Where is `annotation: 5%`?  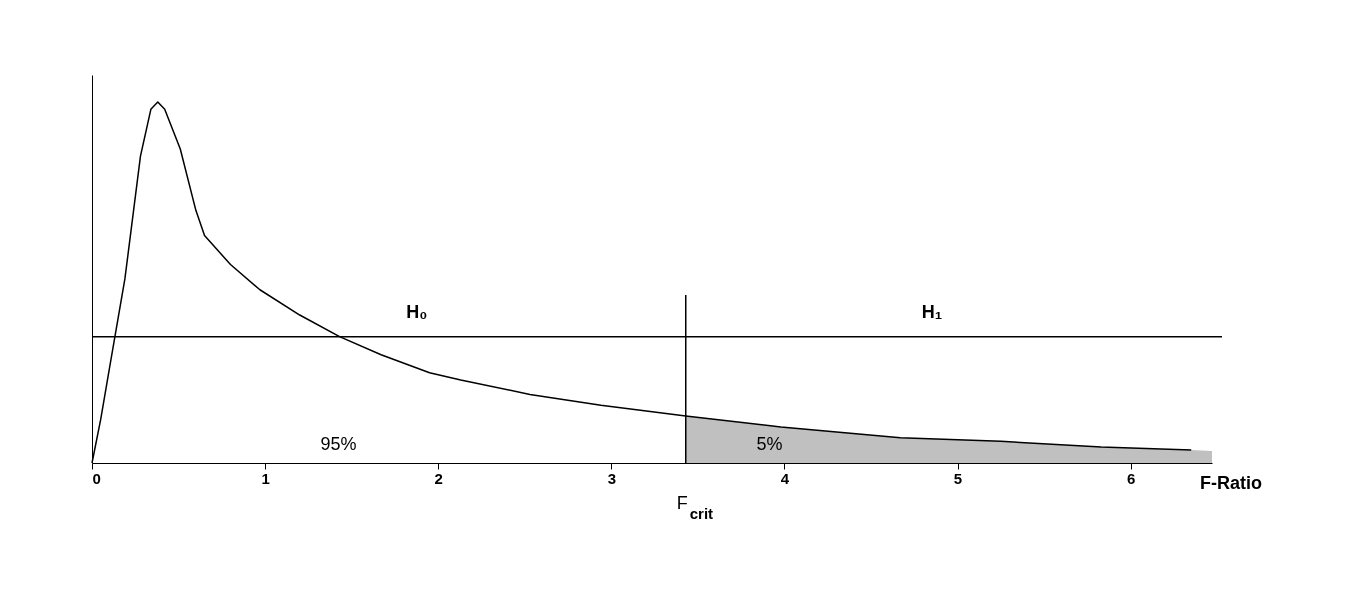
annotation: 5% is located at coordinates (769, 444).